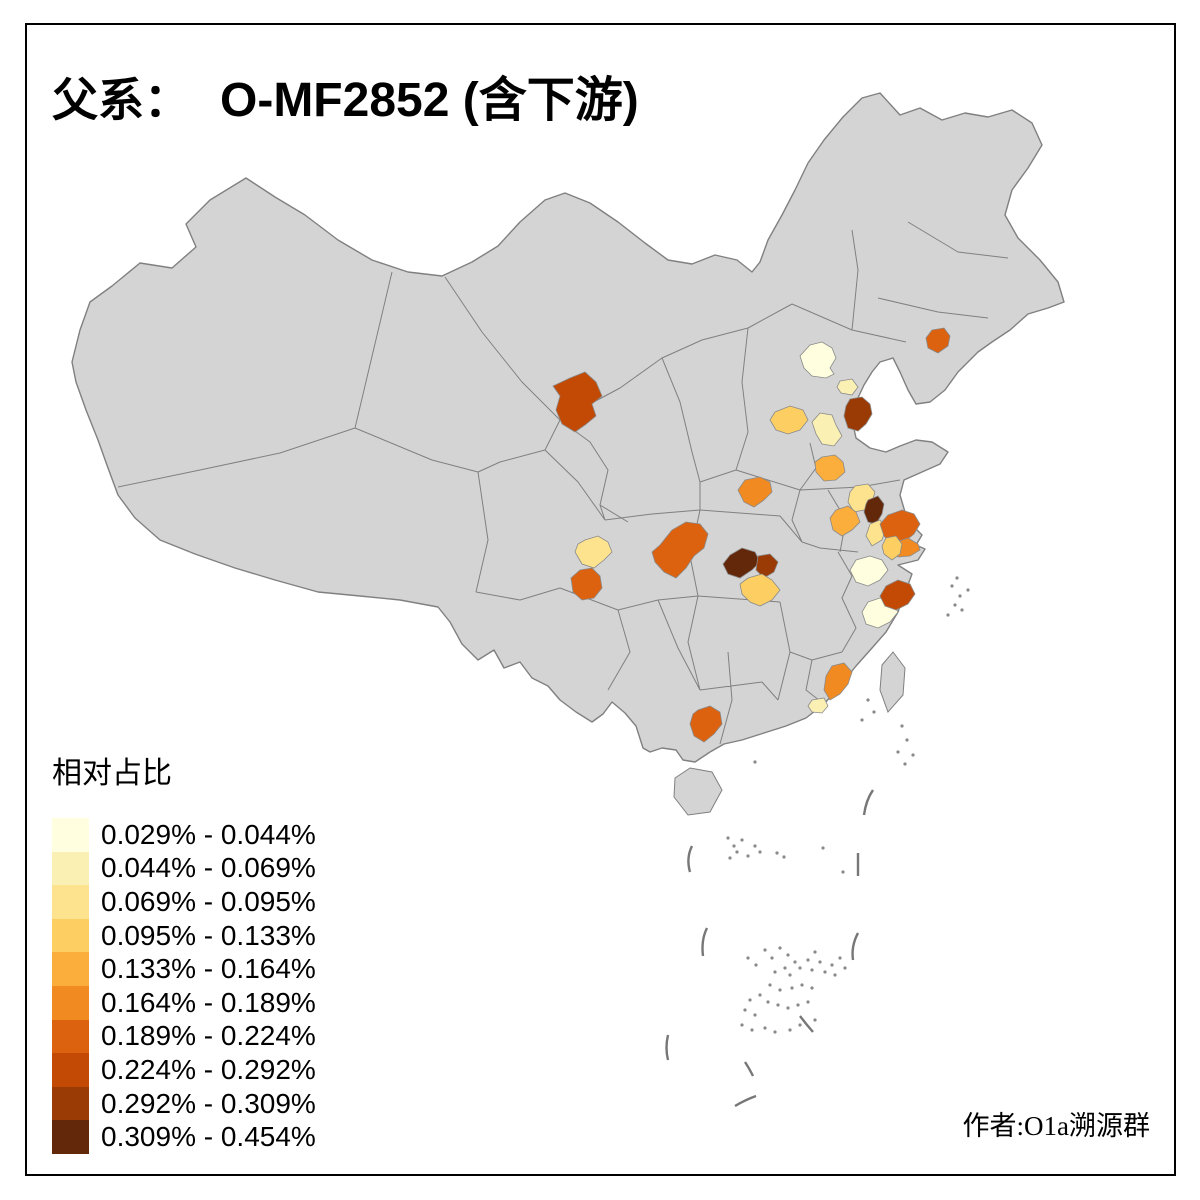 The height and width of the screenshot is (1200, 1200). Describe the element at coordinates (827, 429) in the screenshot. I see `region-southern-hebei-area` at that location.